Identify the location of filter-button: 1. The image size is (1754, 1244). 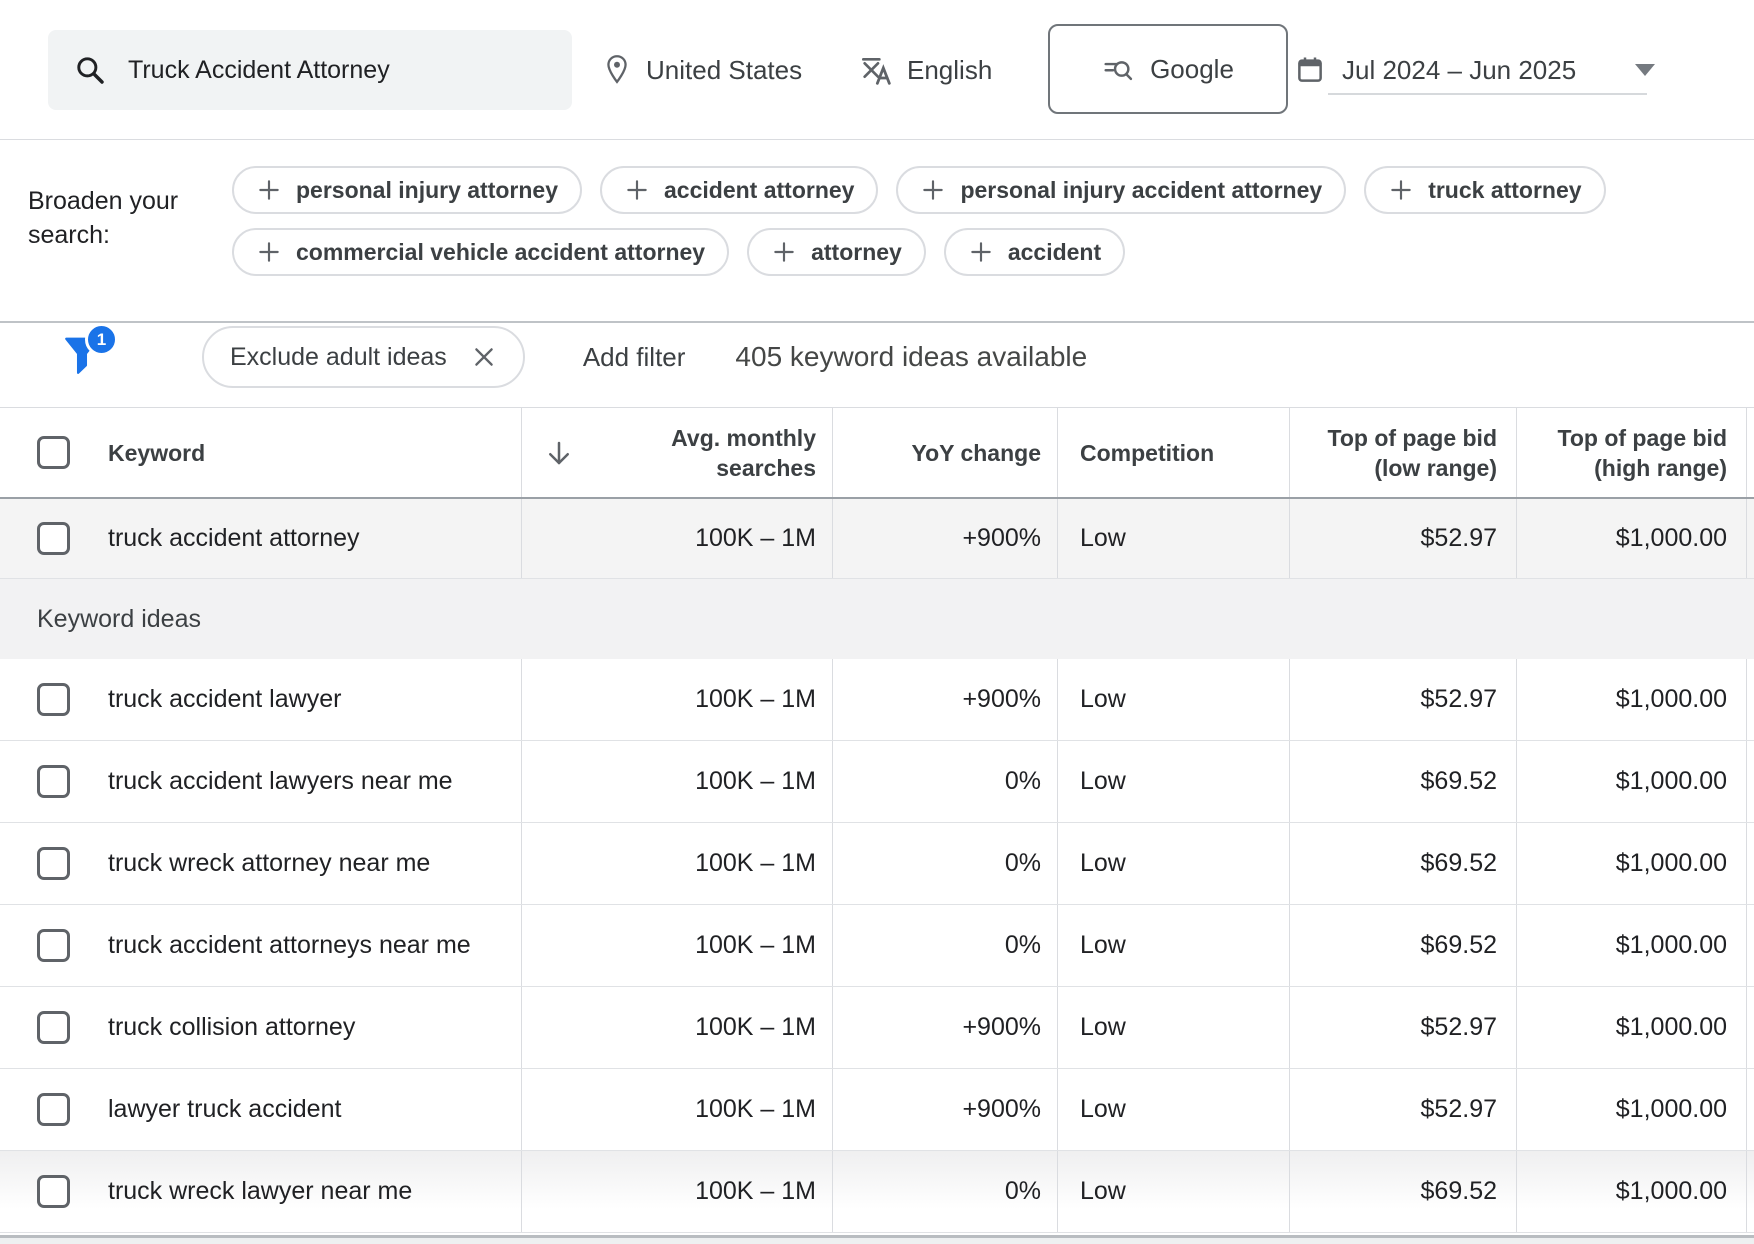
(91, 350).